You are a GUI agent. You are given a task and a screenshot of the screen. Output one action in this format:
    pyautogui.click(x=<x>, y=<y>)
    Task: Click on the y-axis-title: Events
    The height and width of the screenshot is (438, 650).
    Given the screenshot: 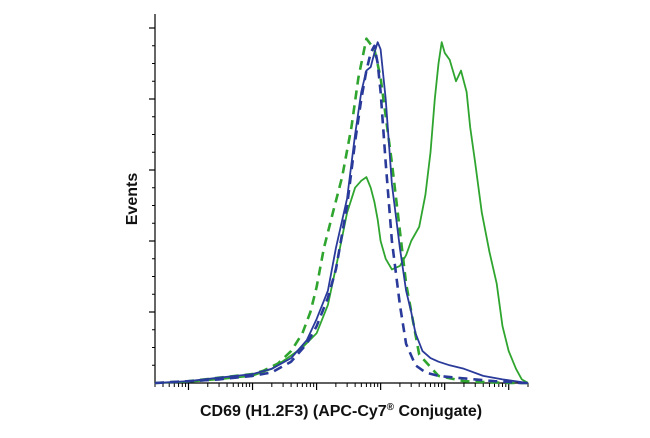 What is the action you would take?
    pyautogui.click(x=132, y=199)
    